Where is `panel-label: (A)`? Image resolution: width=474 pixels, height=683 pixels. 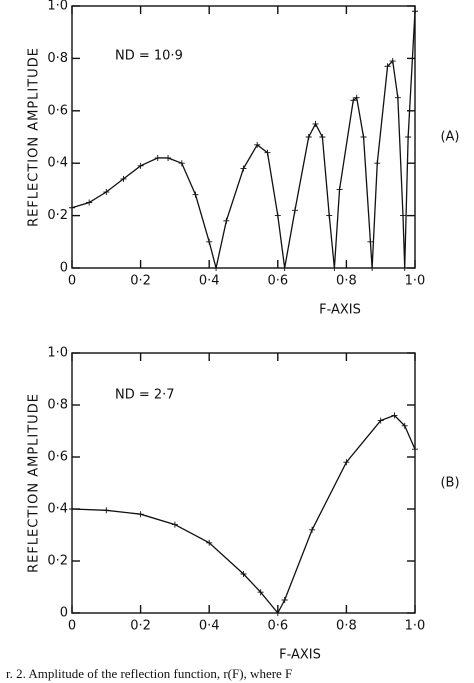 panel-label: (A) is located at coordinates (449, 137).